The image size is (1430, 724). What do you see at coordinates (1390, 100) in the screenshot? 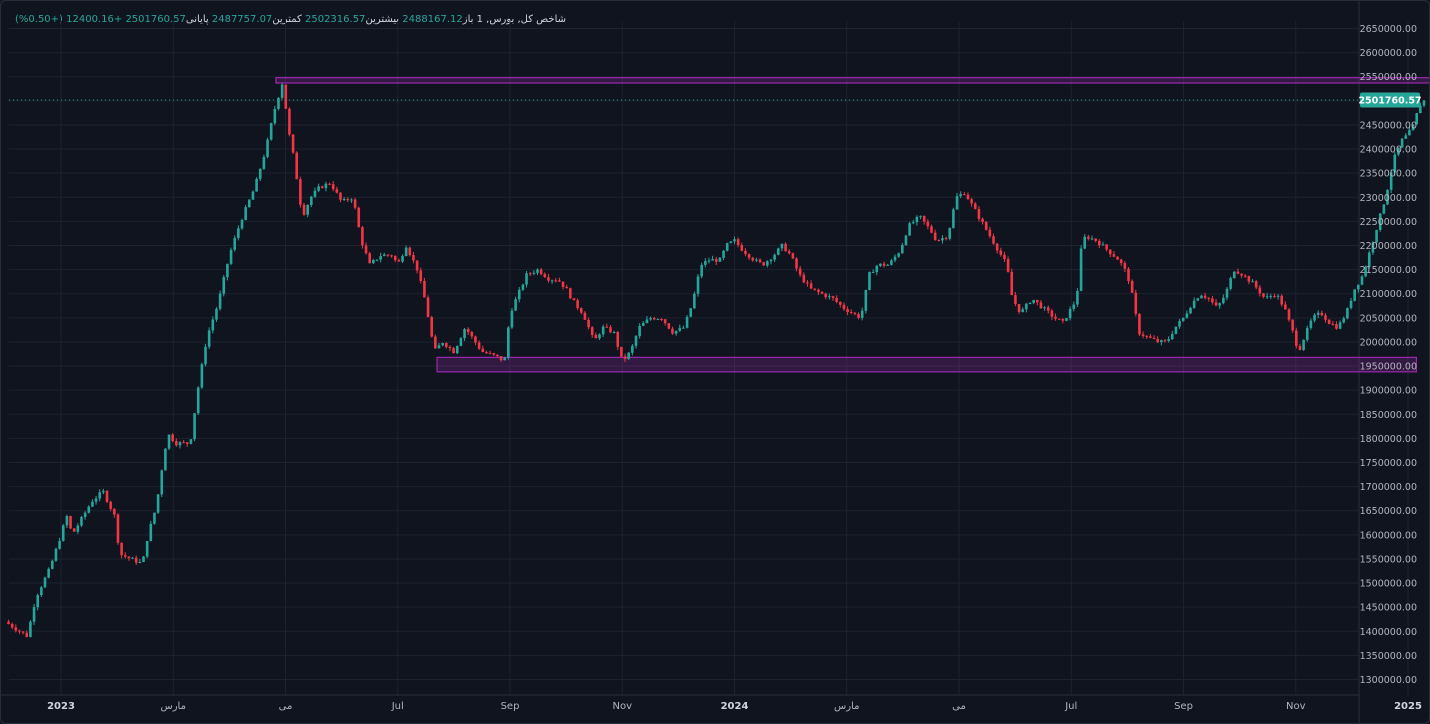
I see `last-price-badge` at bounding box center [1390, 100].